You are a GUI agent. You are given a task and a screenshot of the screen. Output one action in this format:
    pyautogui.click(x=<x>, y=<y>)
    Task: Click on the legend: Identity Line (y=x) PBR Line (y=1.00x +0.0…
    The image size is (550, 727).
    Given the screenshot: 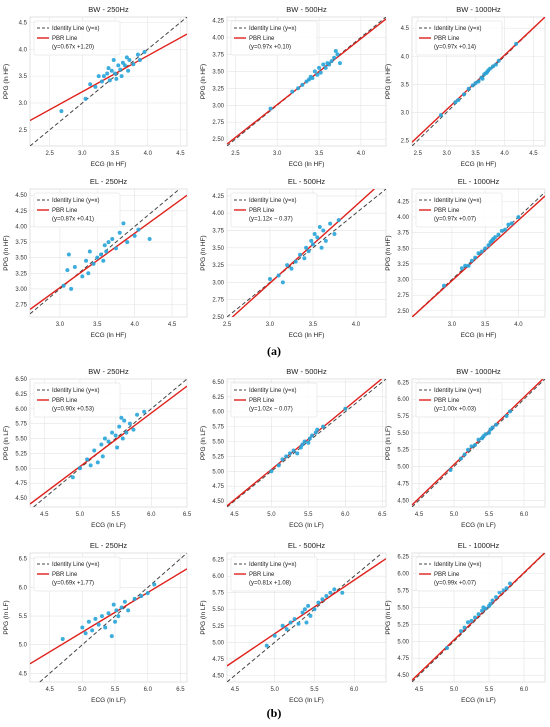 What is the action you would take?
    pyautogui.click(x=459, y=400)
    